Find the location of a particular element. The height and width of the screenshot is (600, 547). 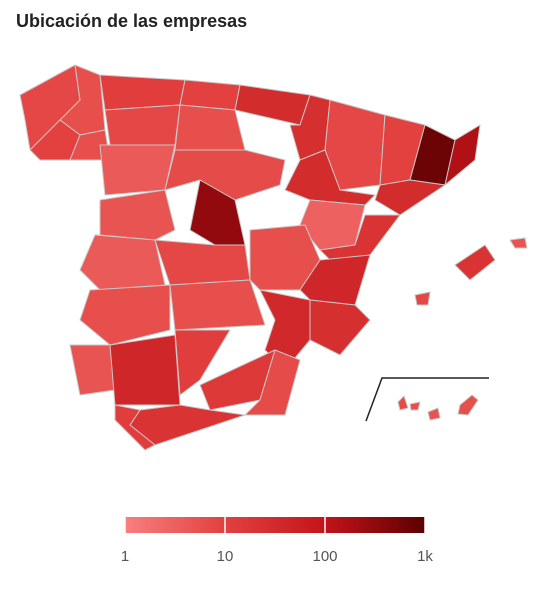

tick-label: 1k is located at coordinates (425, 556).